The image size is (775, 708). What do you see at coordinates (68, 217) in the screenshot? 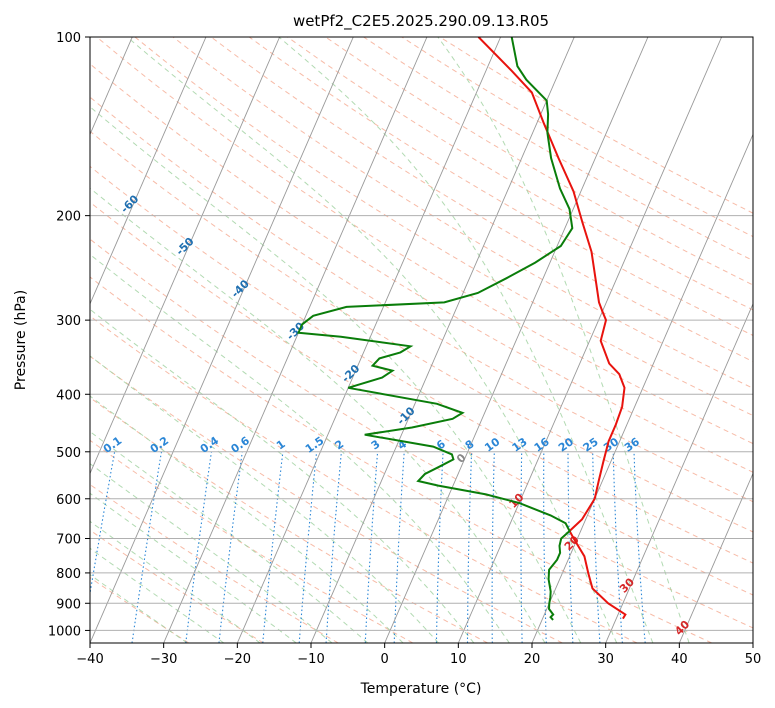
I see `y-tick-label: 200` at bounding box center [68, 217].